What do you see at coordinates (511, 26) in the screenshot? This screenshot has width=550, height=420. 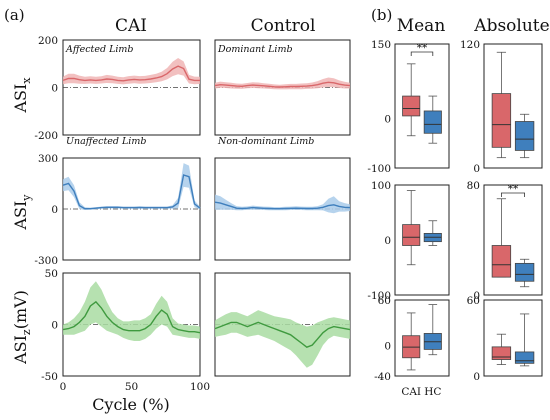 I see `column-title-absolute: Absolute` at bounding box center [511, 26].